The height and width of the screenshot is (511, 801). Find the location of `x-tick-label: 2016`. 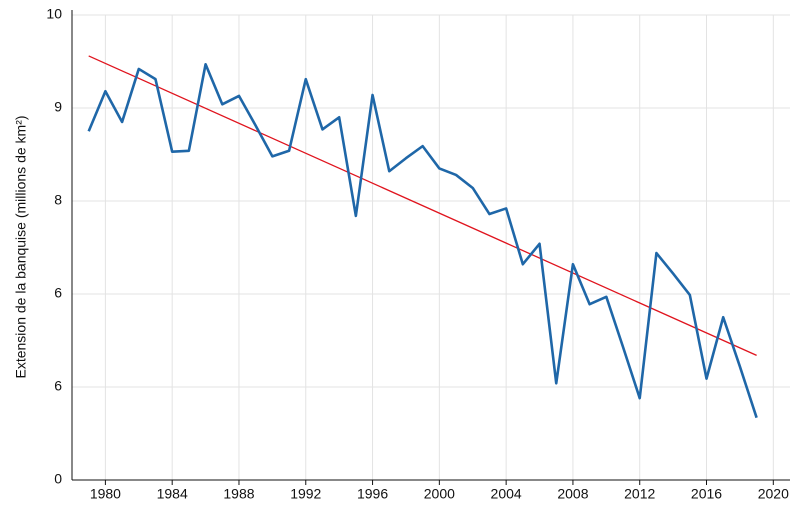

x-tick-label: 2016 is located at coordinates (706, 494).